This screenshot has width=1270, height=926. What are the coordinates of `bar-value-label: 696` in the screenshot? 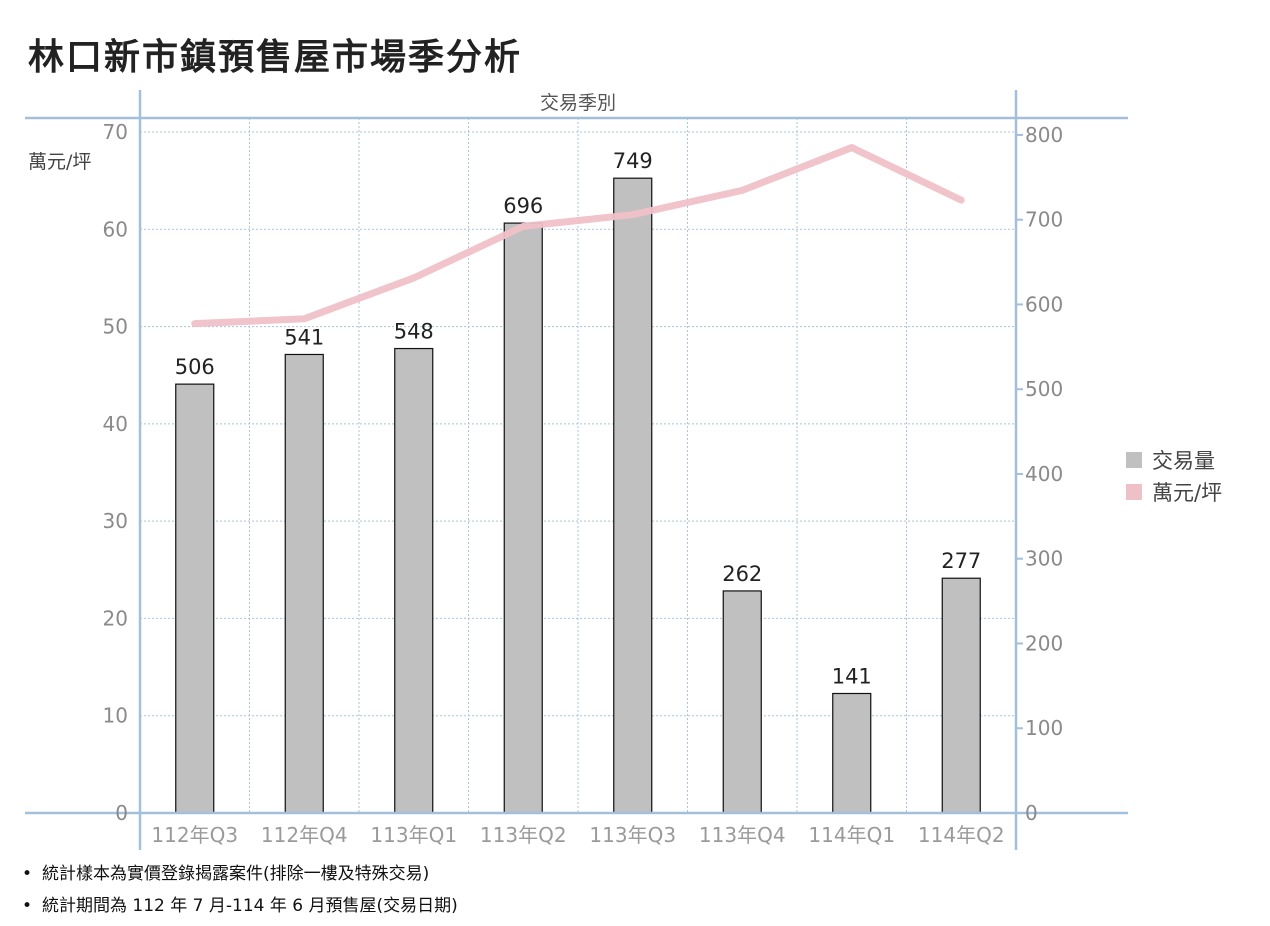 It's located at (523, 206).